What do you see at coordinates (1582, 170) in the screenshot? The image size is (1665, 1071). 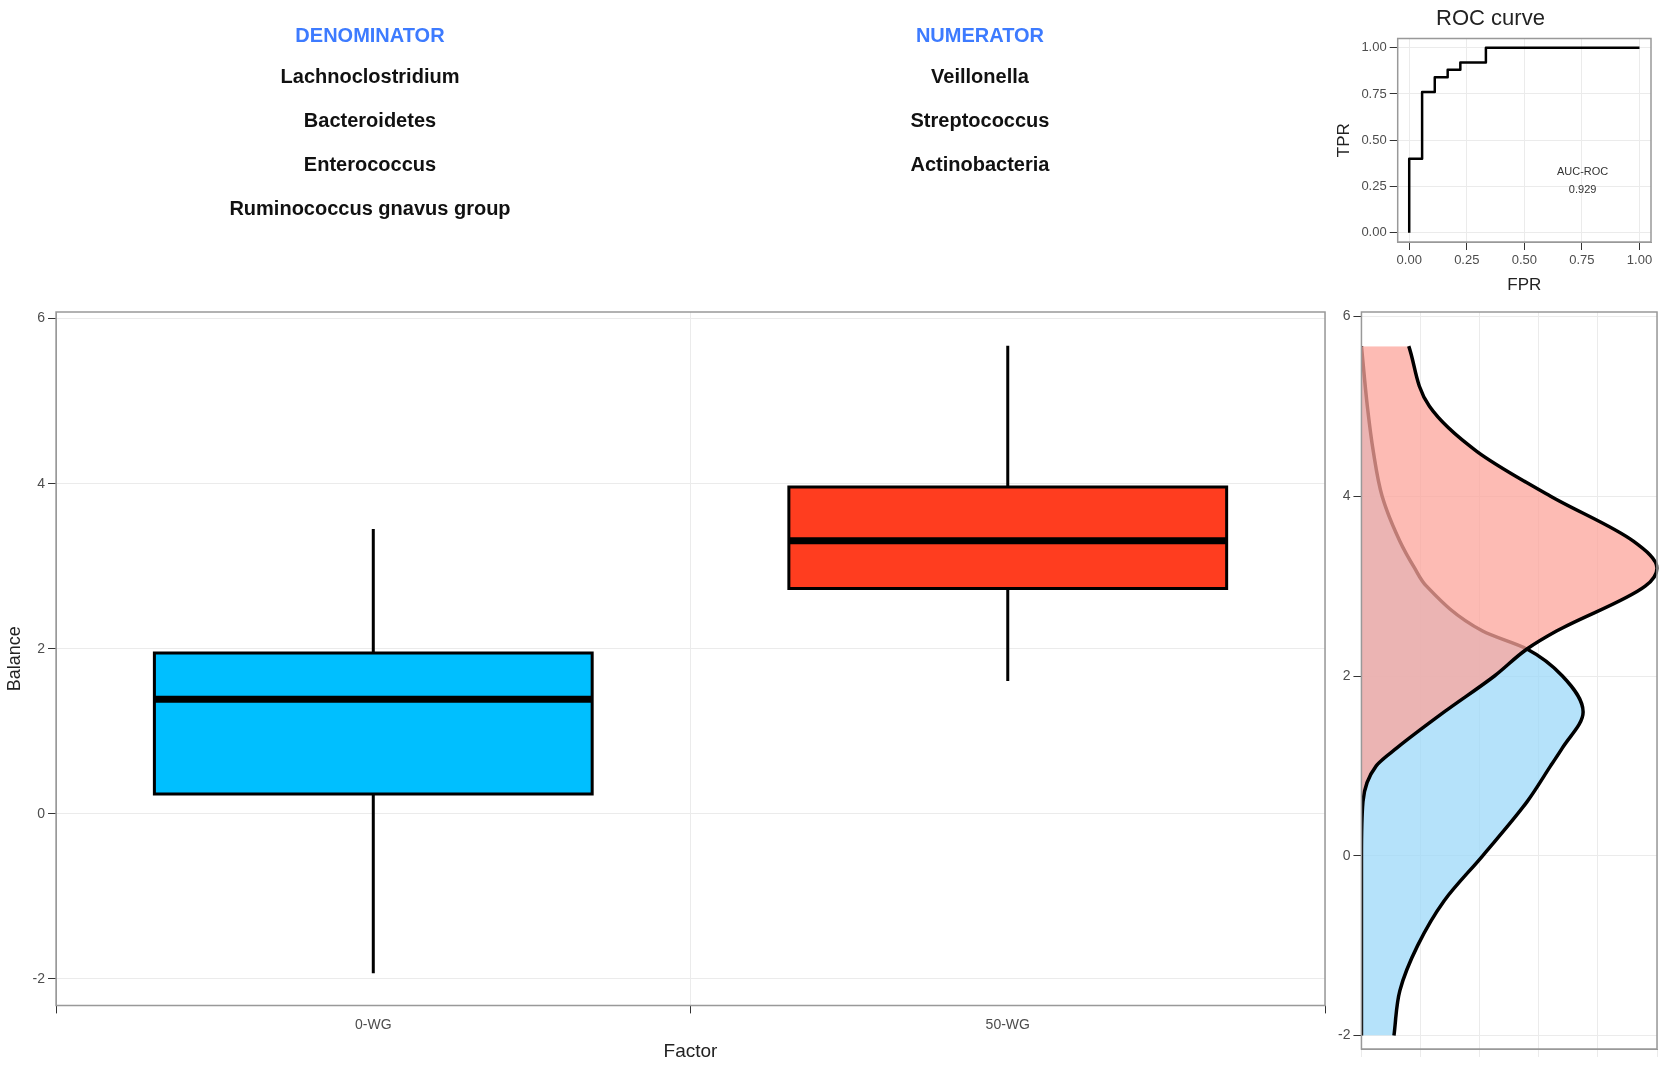 I see `annotation: AUC-ROC` at bounding box center [1582, 170].